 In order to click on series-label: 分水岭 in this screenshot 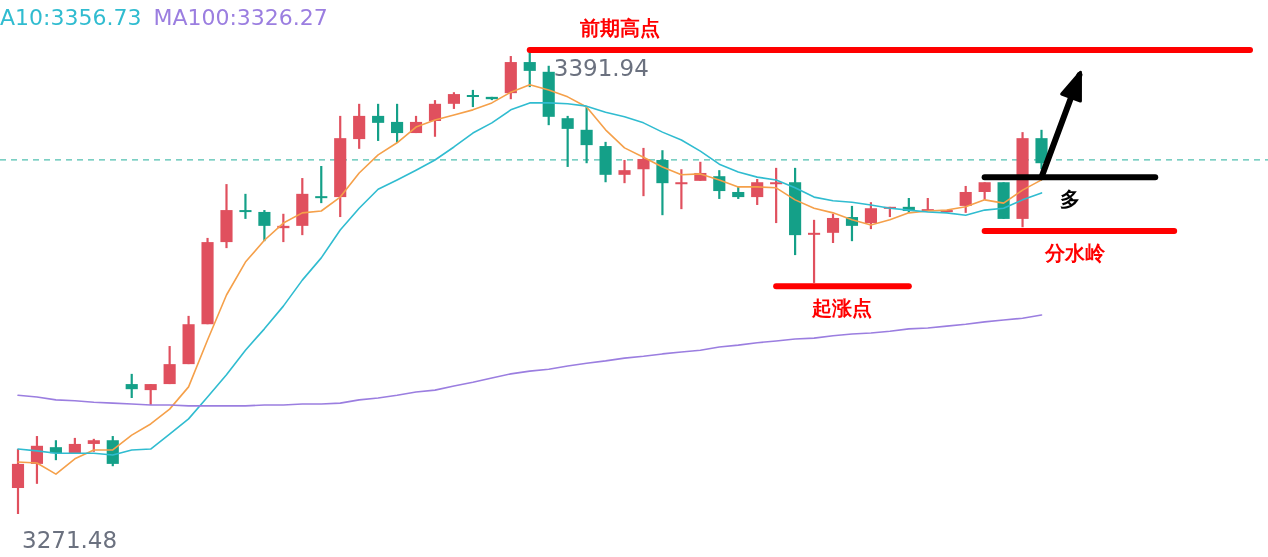, I will do `click(1074, 252)`.